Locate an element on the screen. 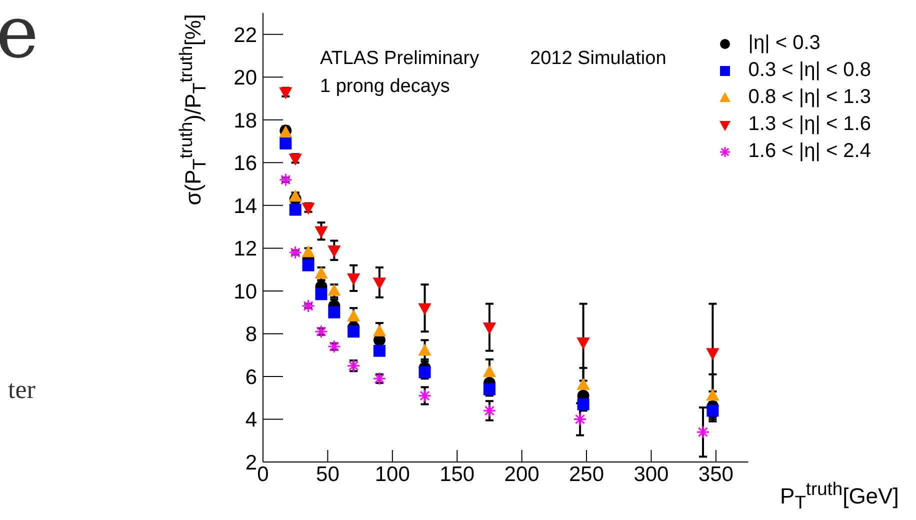  y-tick-label: 8 is located at coordinates (251, 334).